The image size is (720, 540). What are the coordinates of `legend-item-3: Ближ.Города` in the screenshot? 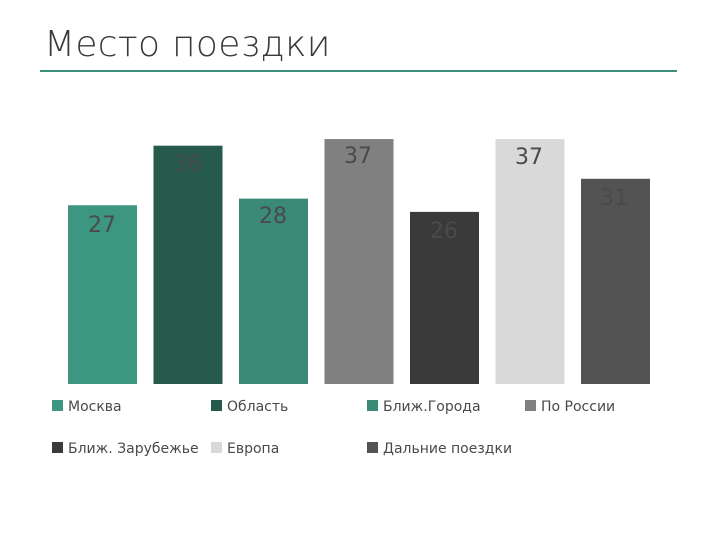 It's located at (424, 407).